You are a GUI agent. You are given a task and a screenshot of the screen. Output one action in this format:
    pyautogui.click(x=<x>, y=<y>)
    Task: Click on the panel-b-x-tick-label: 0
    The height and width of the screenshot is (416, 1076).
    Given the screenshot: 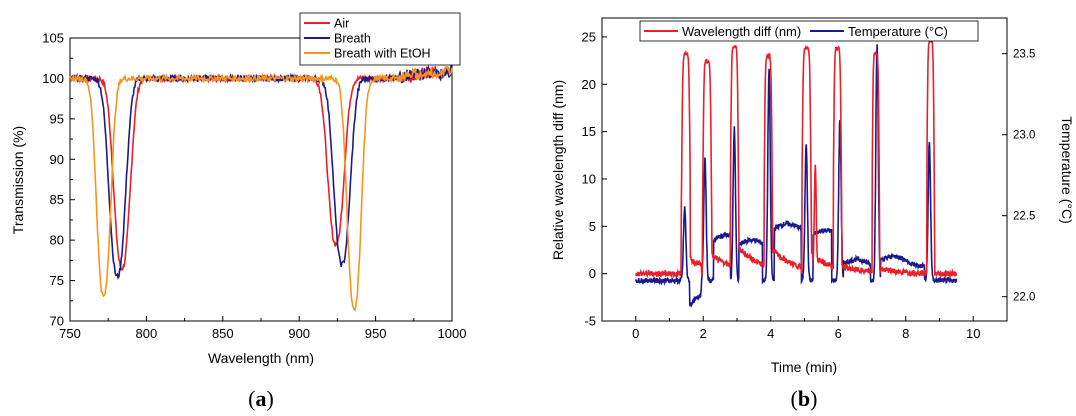 What is the action you would take?
    pyautogui.click(x=635, y=333)
    